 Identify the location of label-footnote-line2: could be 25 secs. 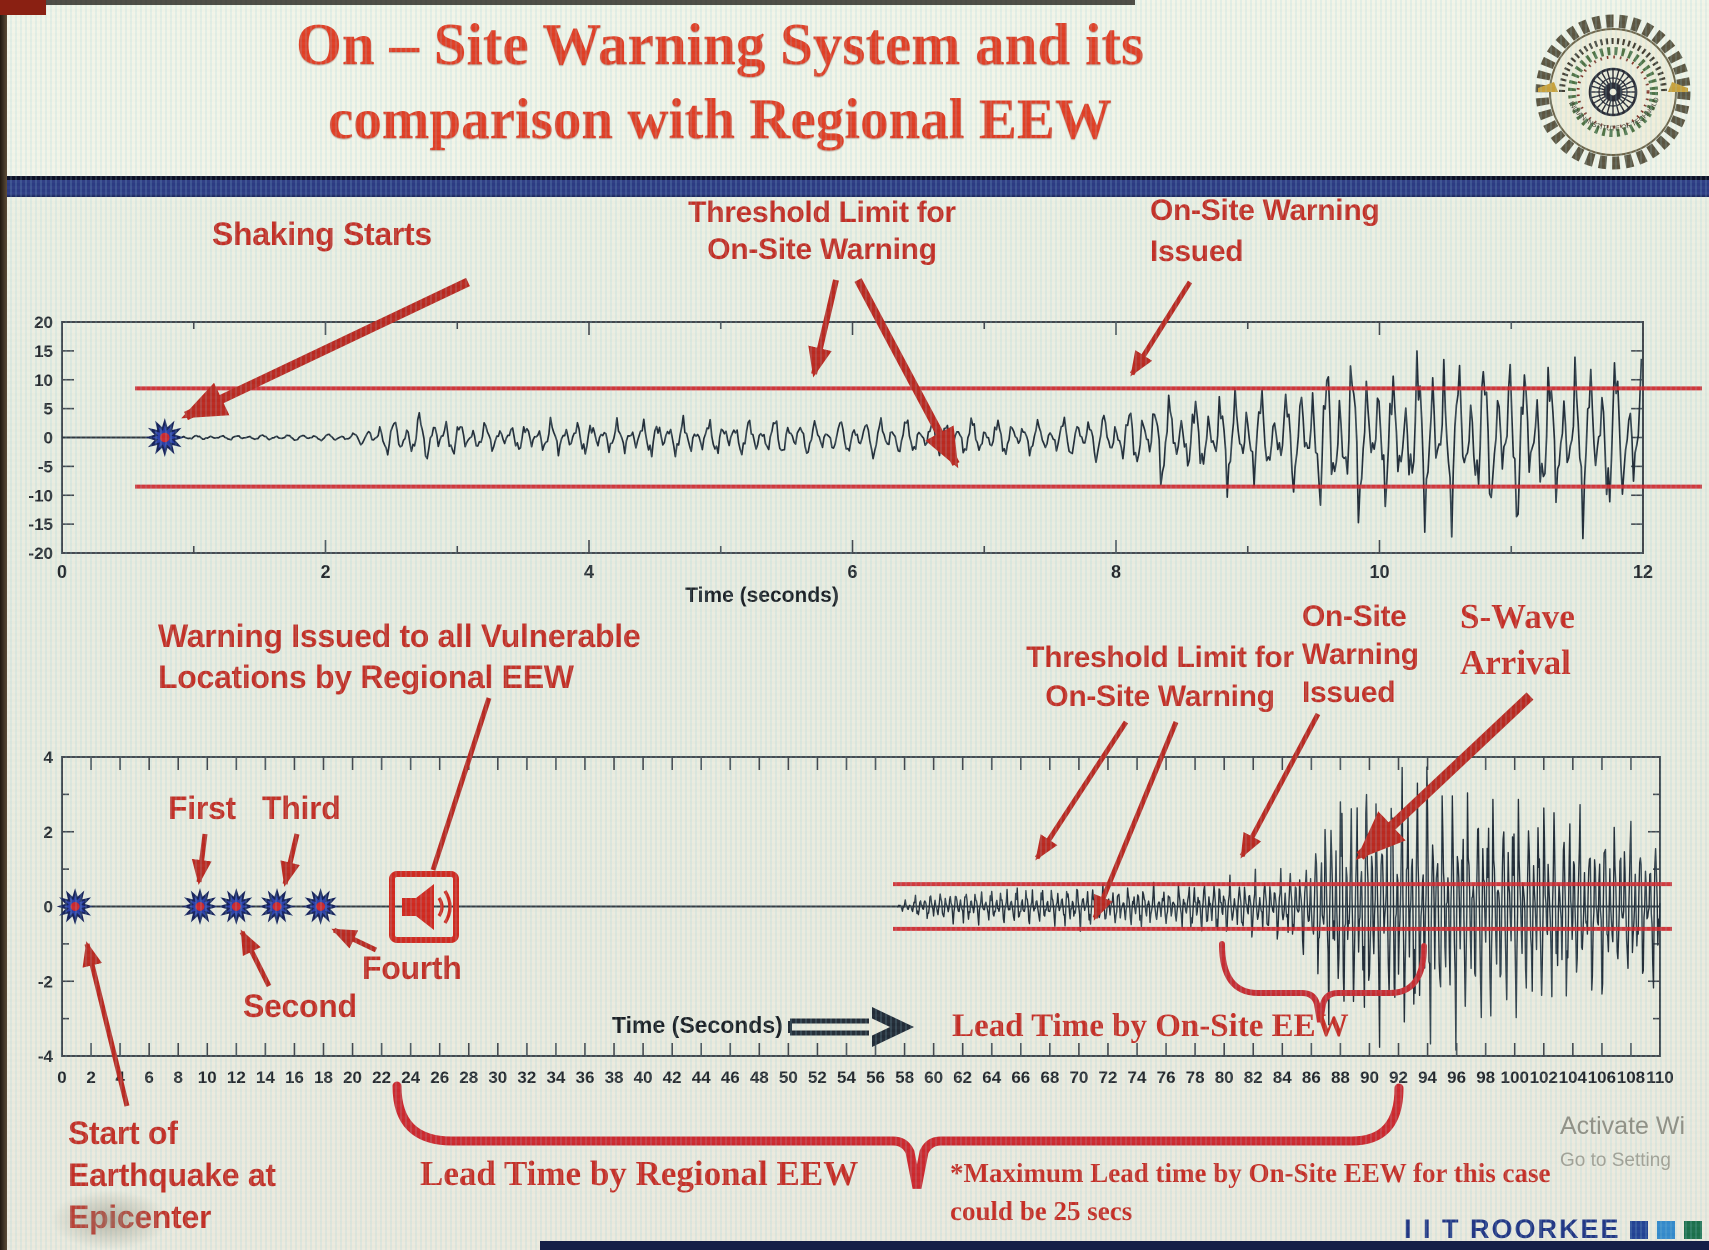
(1041, 1211).